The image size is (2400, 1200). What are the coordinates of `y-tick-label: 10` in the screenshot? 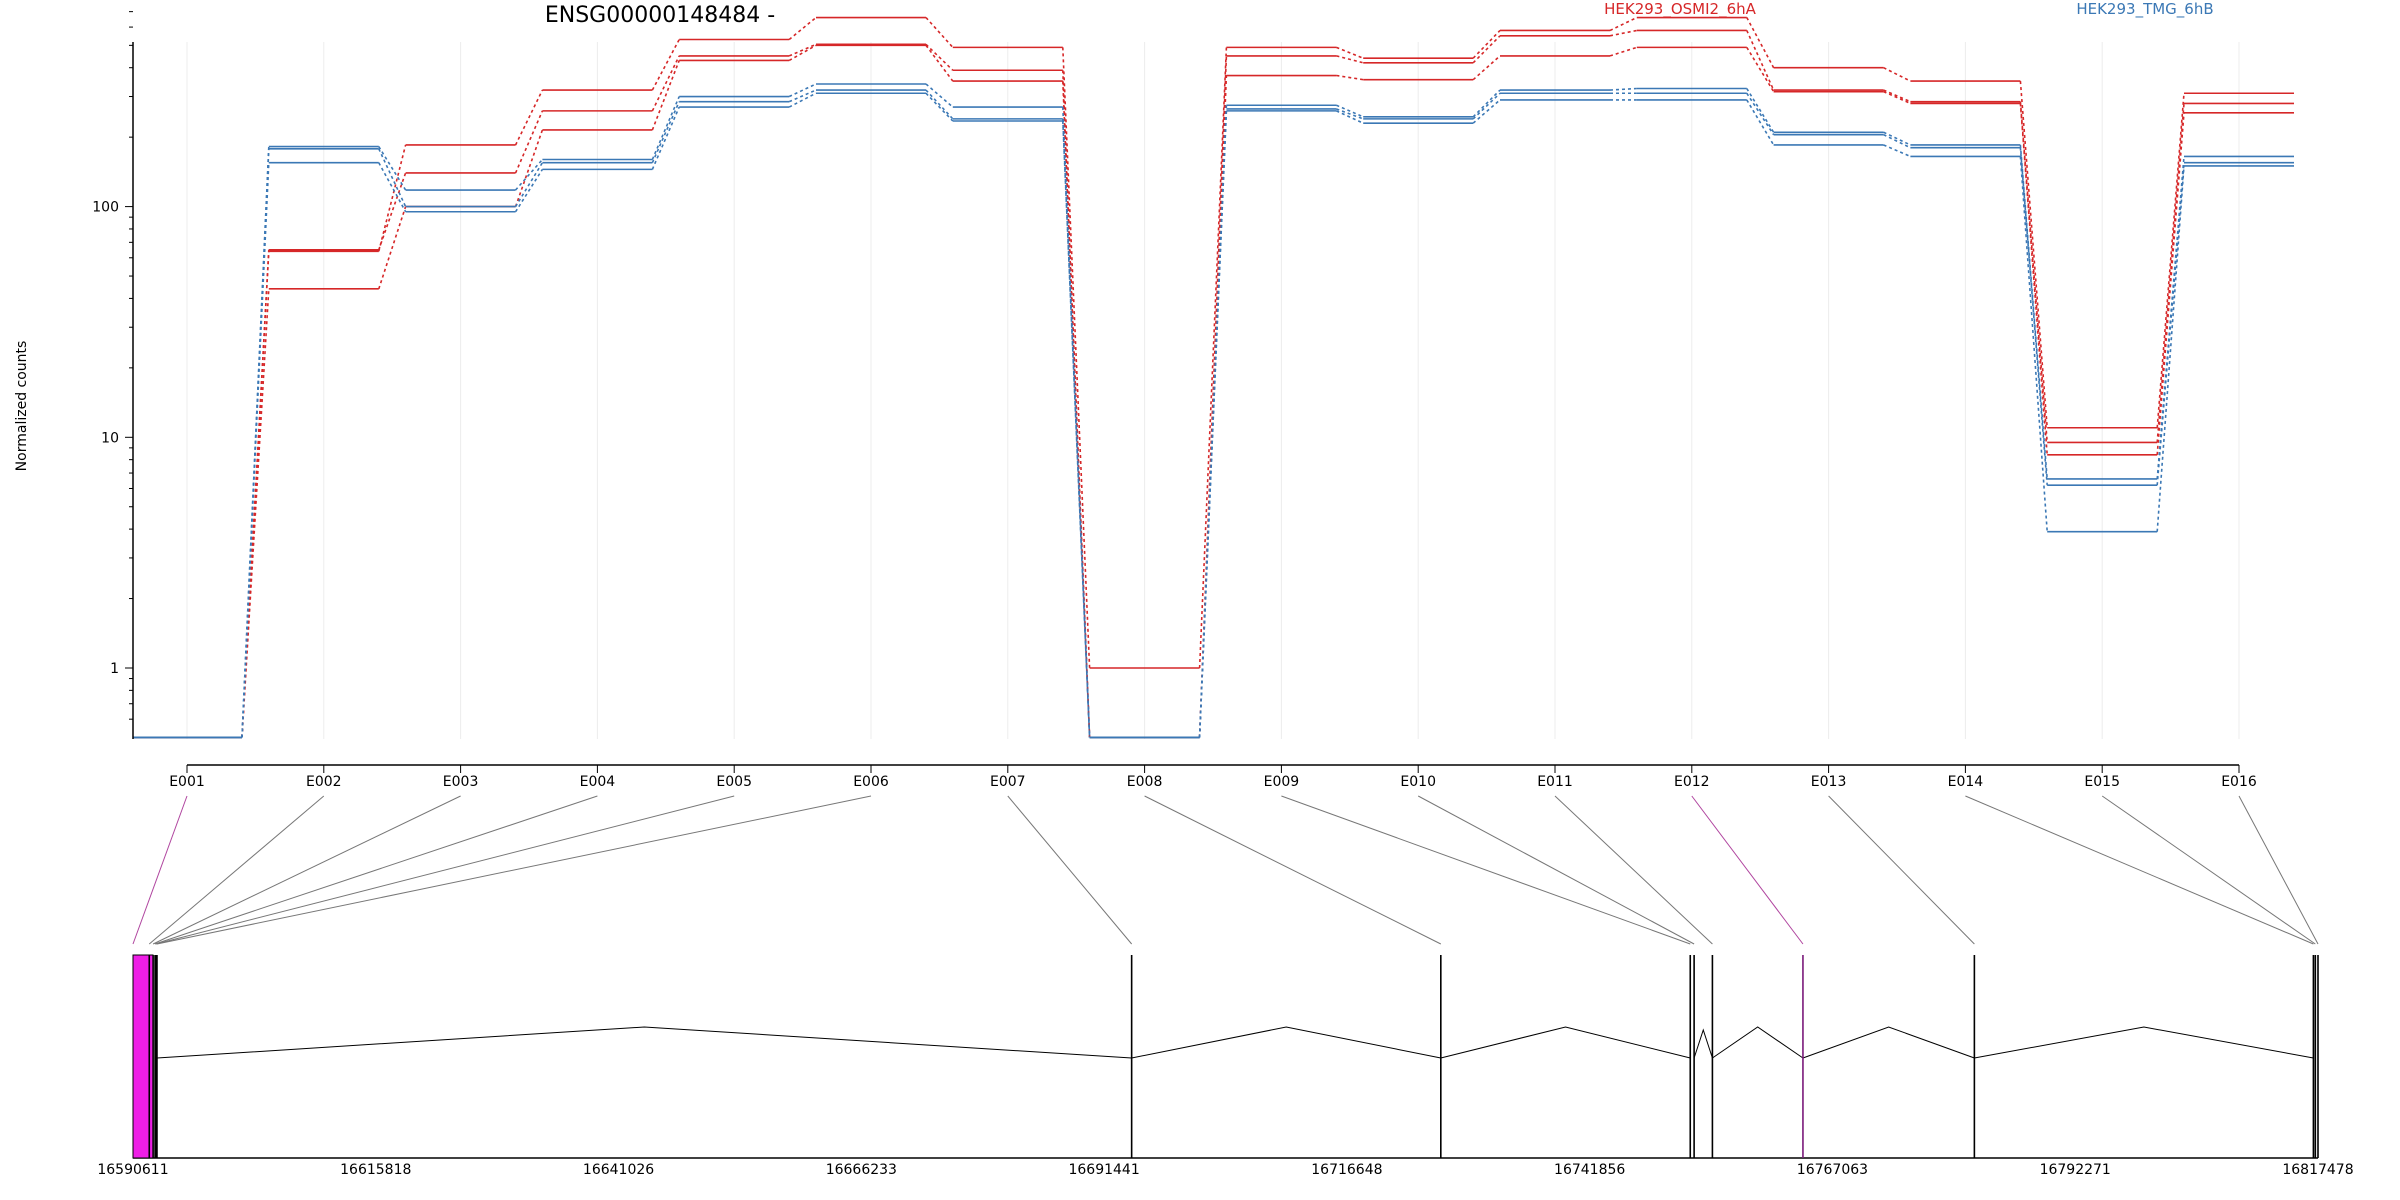 It's located at (110, 438).